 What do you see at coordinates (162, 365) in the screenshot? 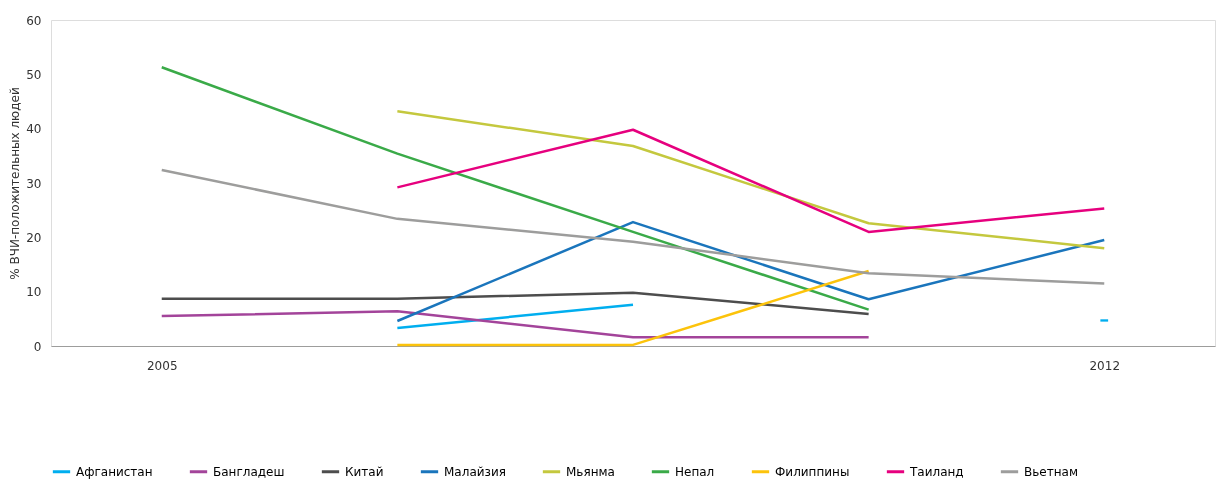
I see `x-tick-label: 2005` at bounding box center [162, 365].